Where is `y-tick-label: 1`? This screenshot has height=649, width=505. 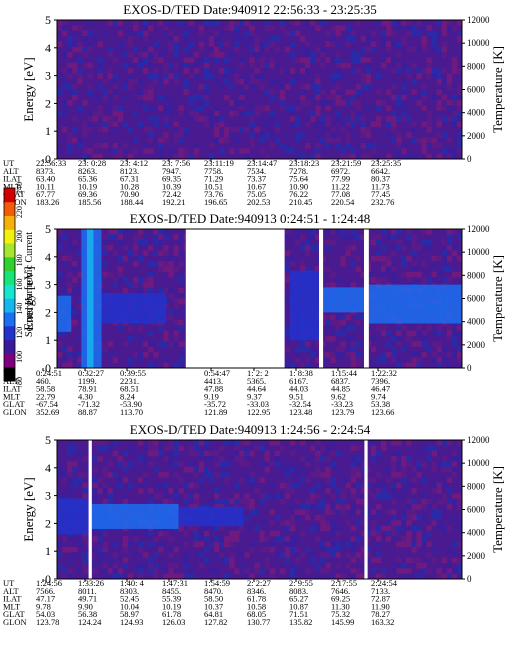
y-tick-label: 1 is located at coordinates (48, 340).